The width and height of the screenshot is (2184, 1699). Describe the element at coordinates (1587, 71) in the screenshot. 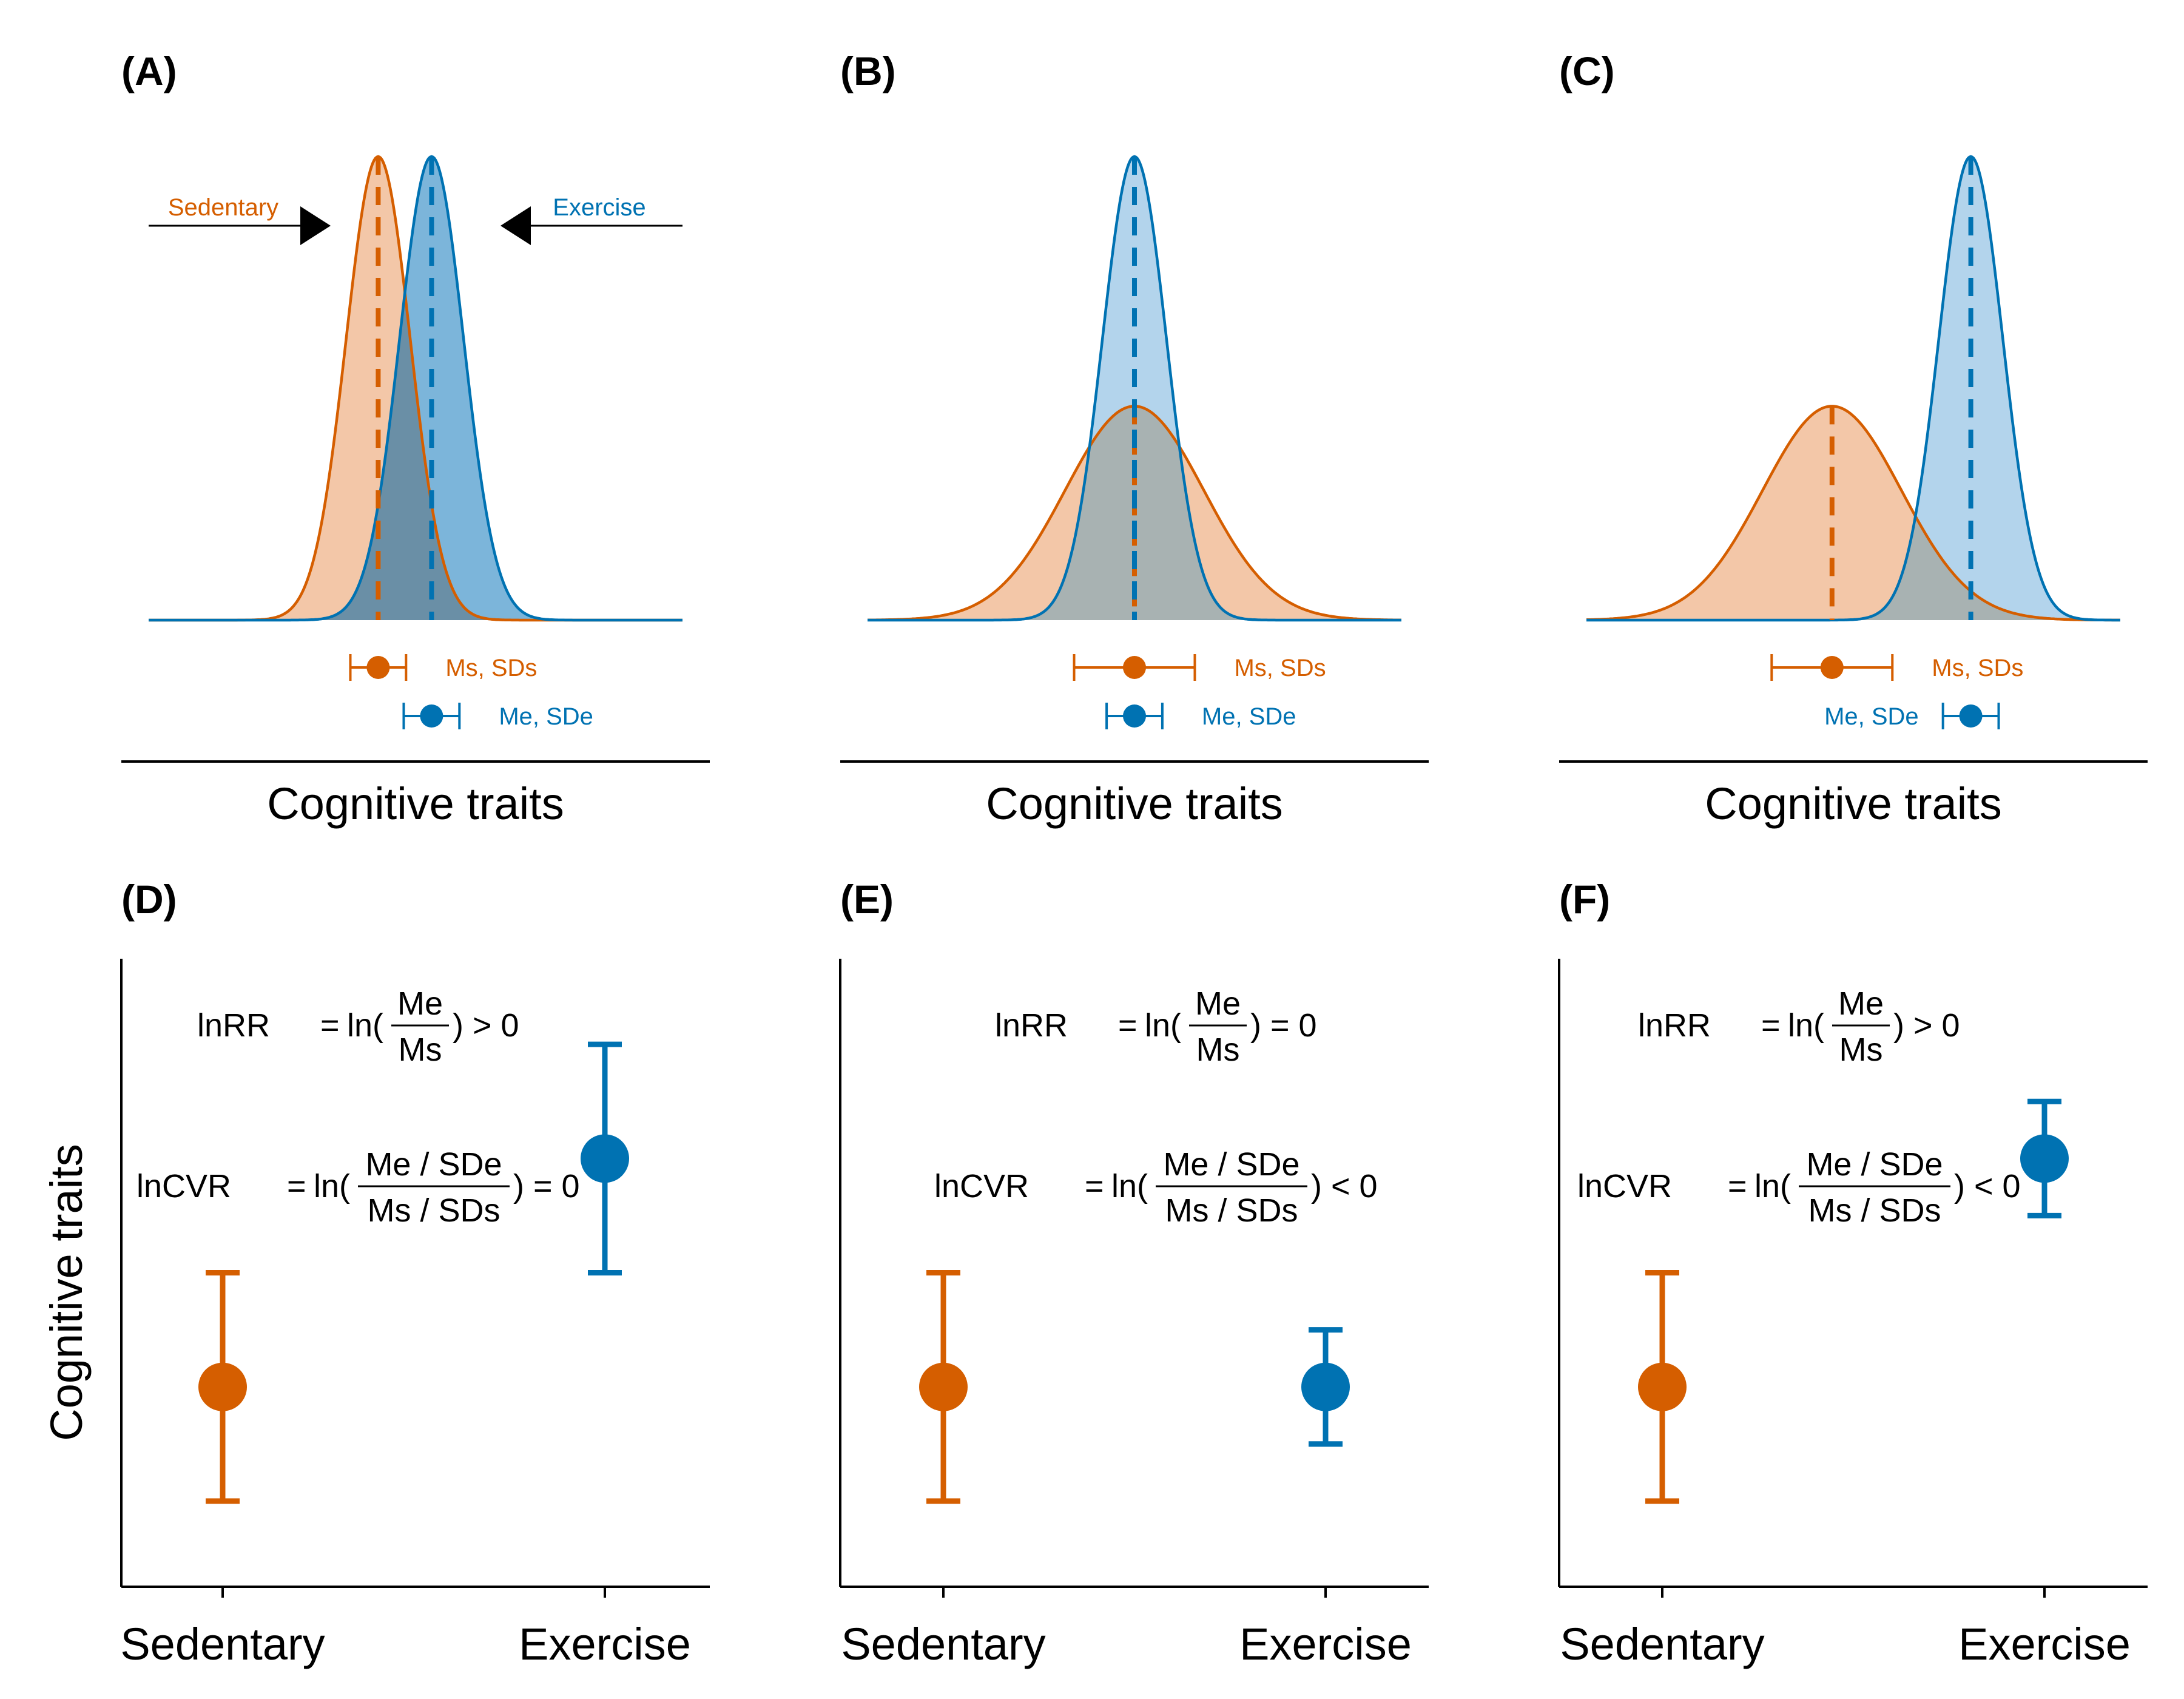

I see `panel-label: (C)` at that location.